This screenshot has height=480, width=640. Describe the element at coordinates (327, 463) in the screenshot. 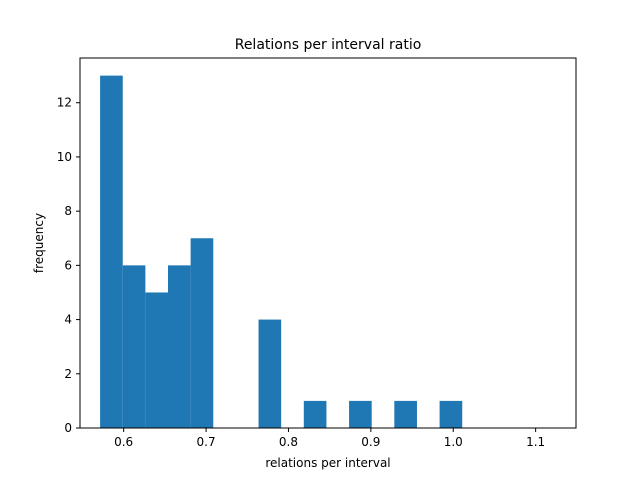

I see `x-axis-label: relations per interval` at that location.